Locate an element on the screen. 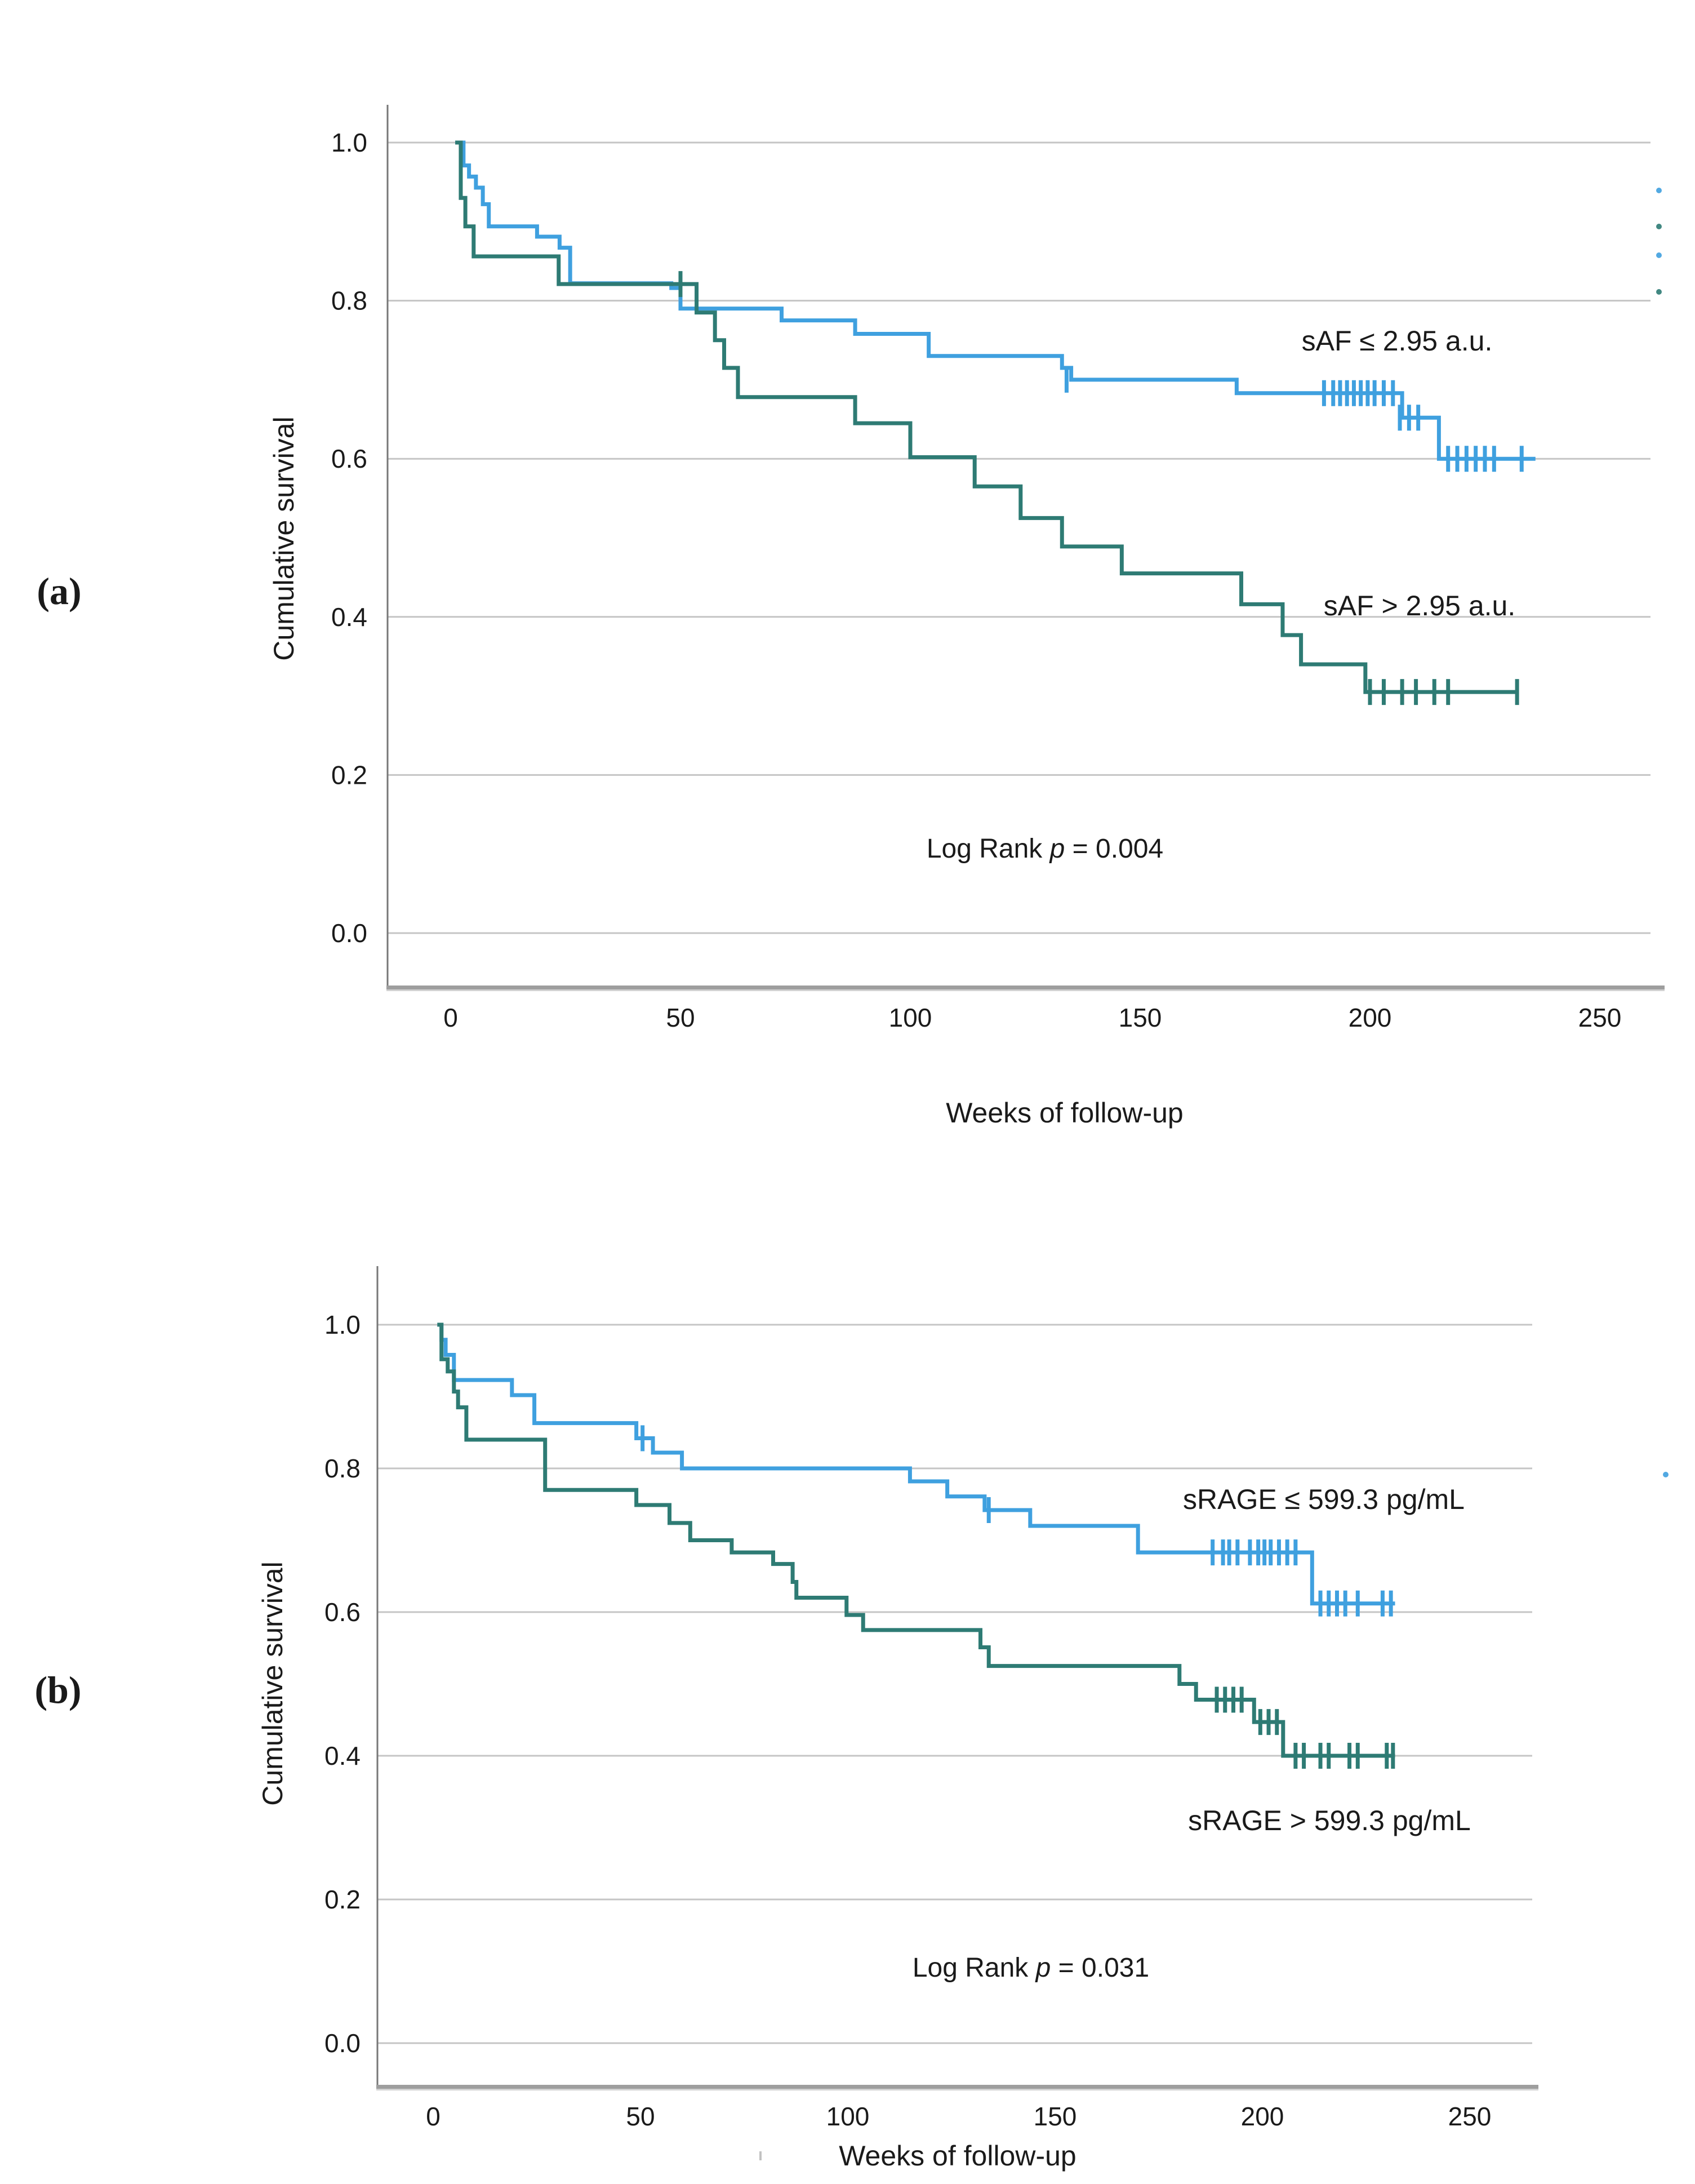 This screenshot has width=1695, height=2184. panel-b-y-axis-title: Cumulative survival is located at coordinates (272, 1683).